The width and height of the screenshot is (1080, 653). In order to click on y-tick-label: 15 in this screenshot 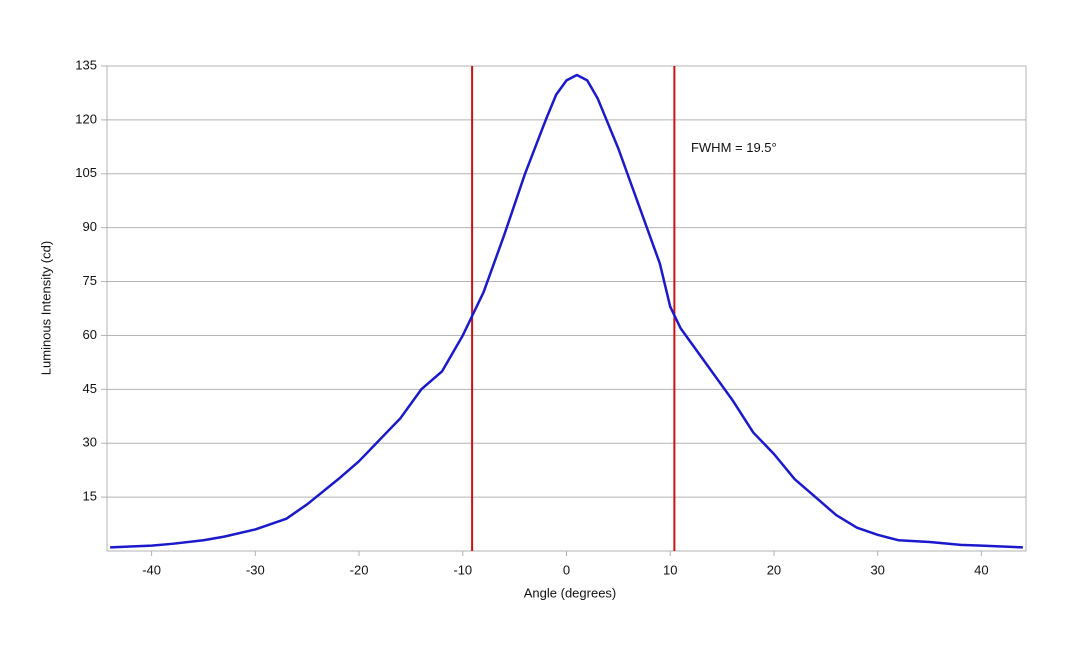, I will do `click(90, 496)`.